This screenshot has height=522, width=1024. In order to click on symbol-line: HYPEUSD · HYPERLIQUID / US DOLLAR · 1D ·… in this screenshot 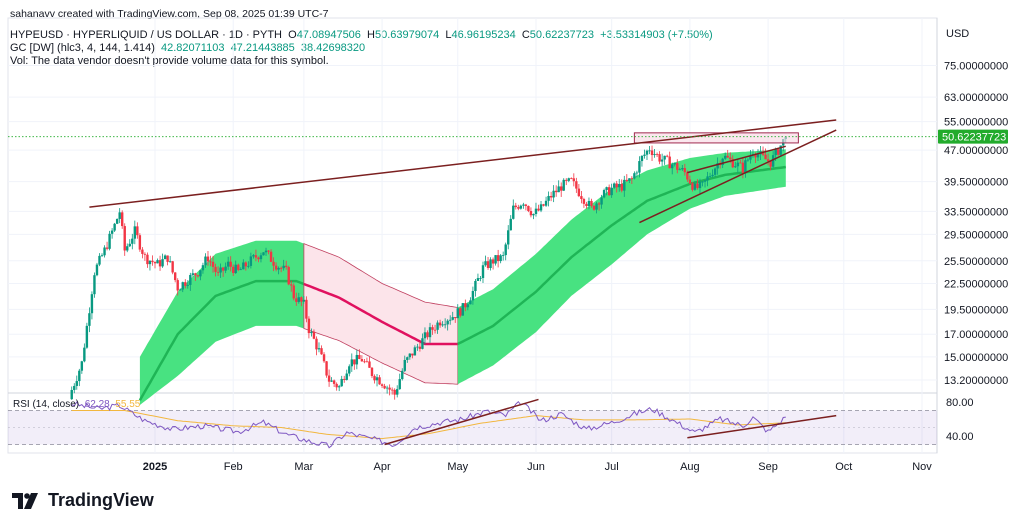, I will do `click(361, 35)`.